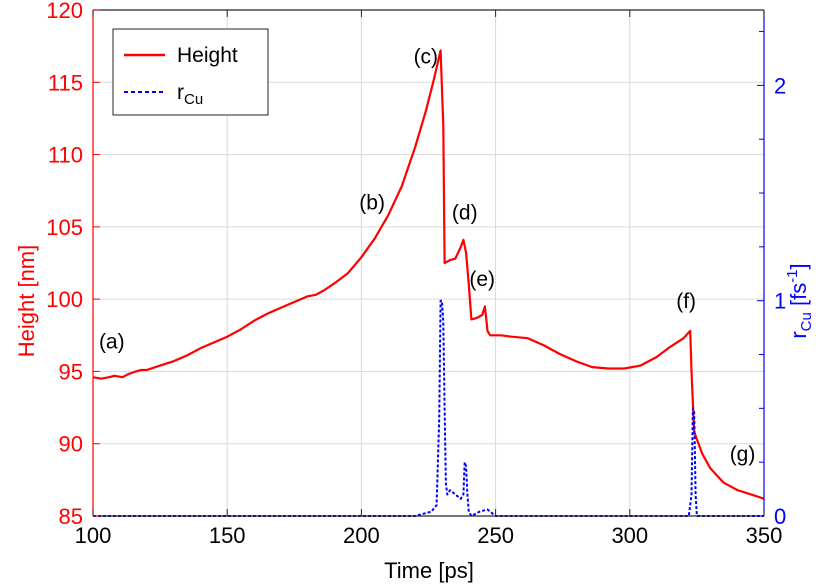 This screenshot has width=821, height=588. Describe the element at coordinates (629, 535) in the screenshot. I see `x-tick-label-300: 300` at that location.